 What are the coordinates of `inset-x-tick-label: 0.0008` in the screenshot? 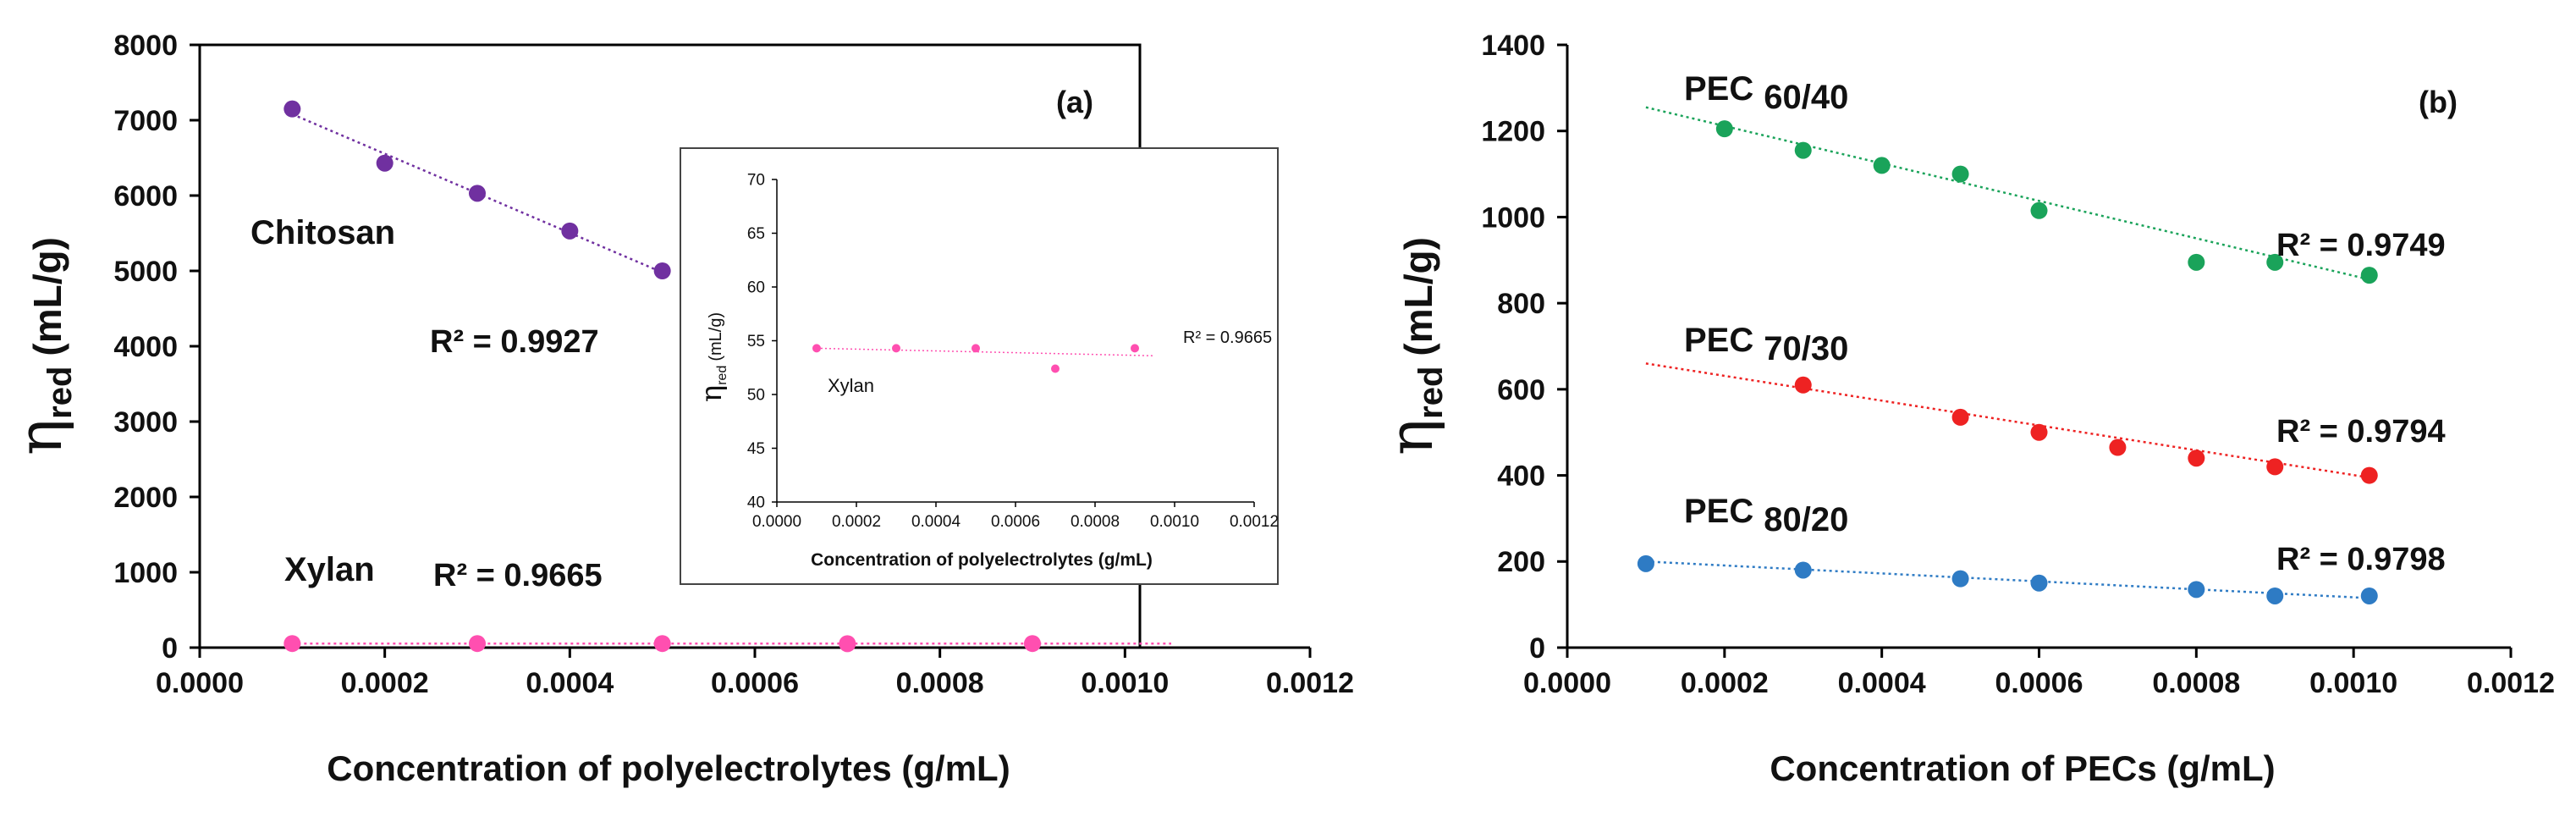 It's located at (1095, 522).